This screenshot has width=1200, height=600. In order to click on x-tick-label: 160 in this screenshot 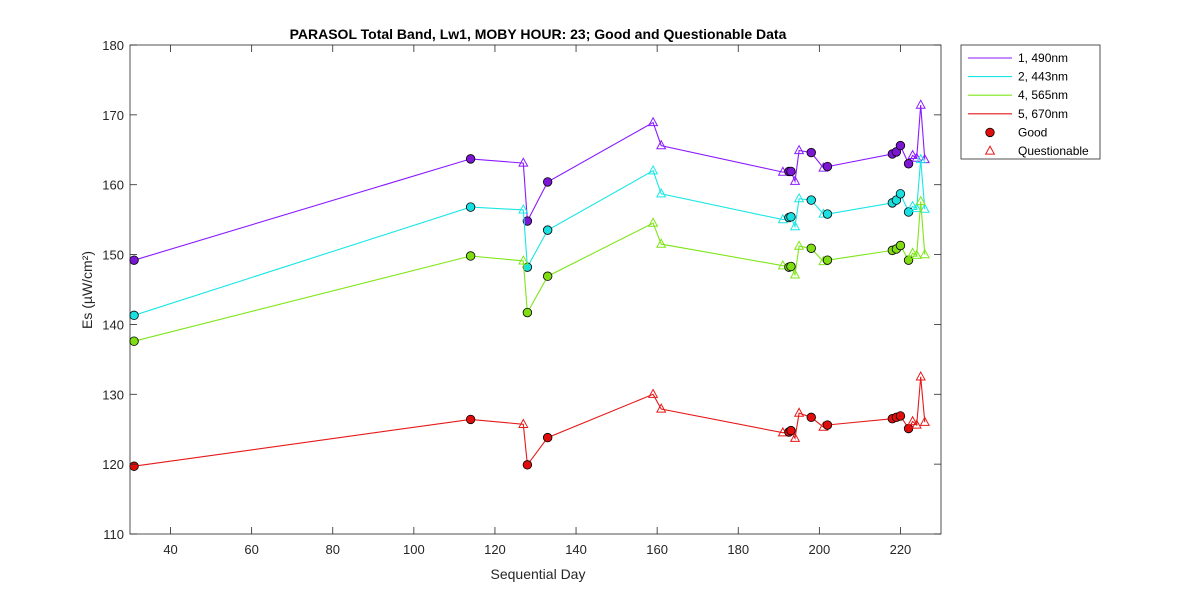, I will do `click(657, 549)`.